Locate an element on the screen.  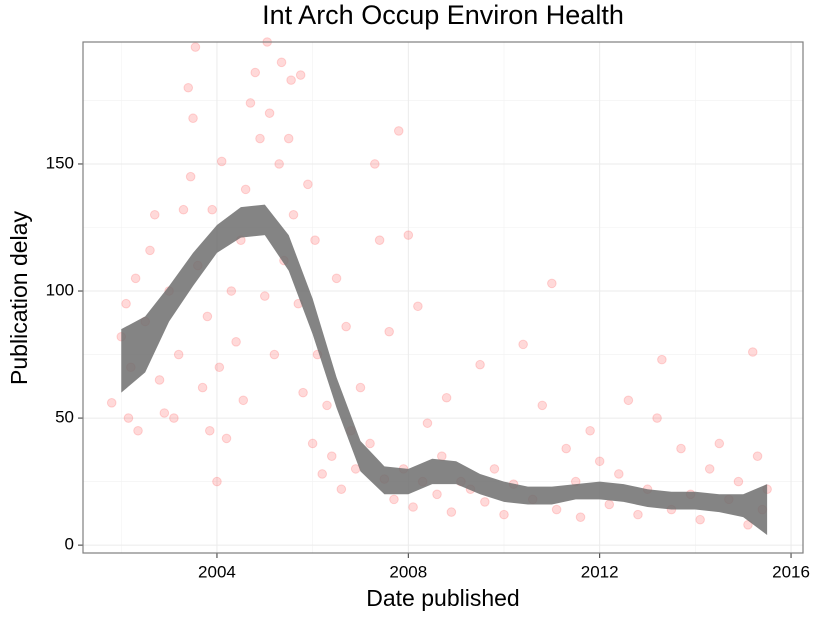
y-axis-label: Publication delay is located at coordinates (19, 298).